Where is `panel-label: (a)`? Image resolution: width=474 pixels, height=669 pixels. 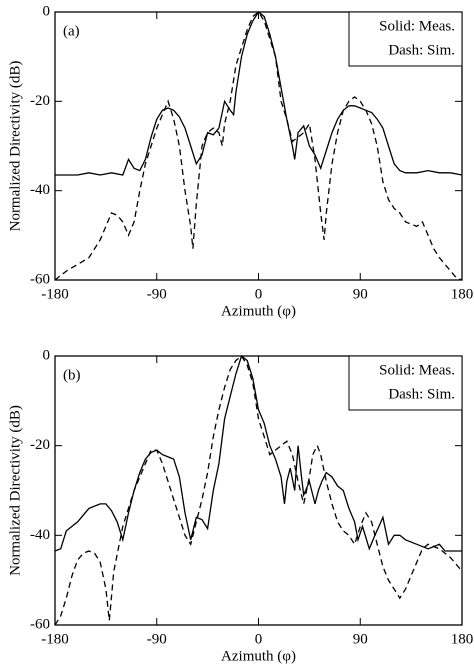 panel-label: (a) is located at coordinates (71, 31).